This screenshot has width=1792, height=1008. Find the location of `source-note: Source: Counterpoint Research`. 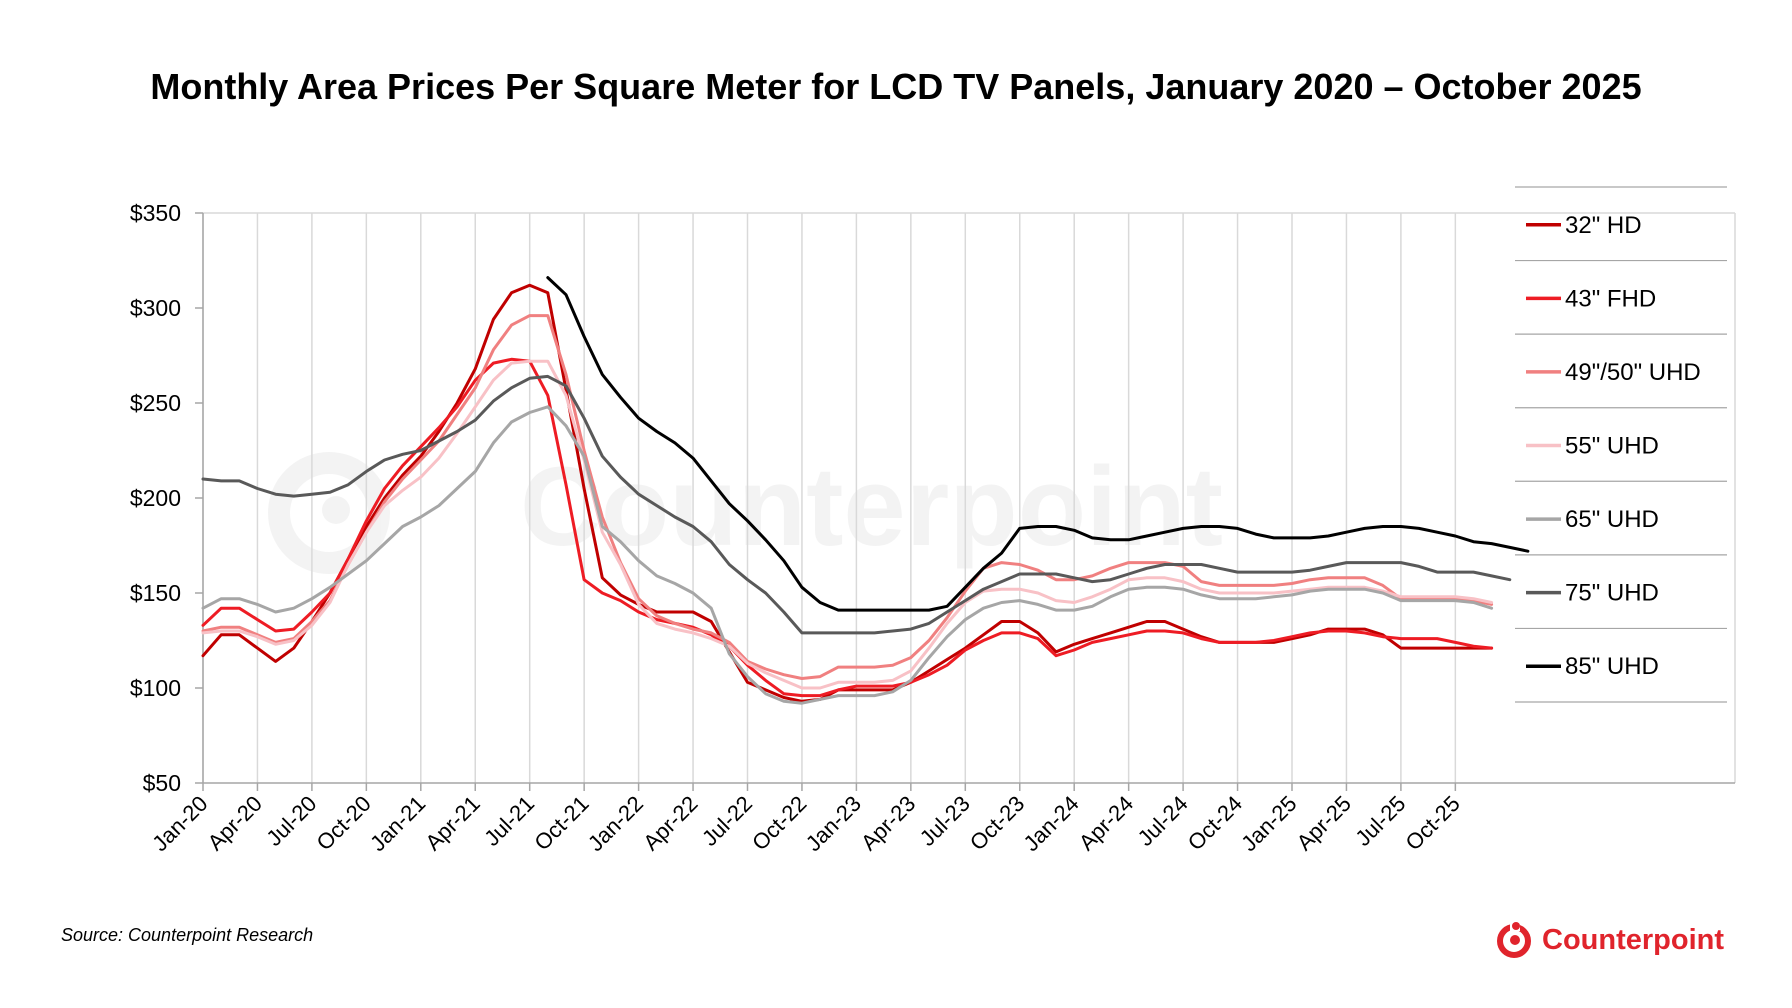

source-note: Source: Counterpoint Research is located at coordinates (187, 935).